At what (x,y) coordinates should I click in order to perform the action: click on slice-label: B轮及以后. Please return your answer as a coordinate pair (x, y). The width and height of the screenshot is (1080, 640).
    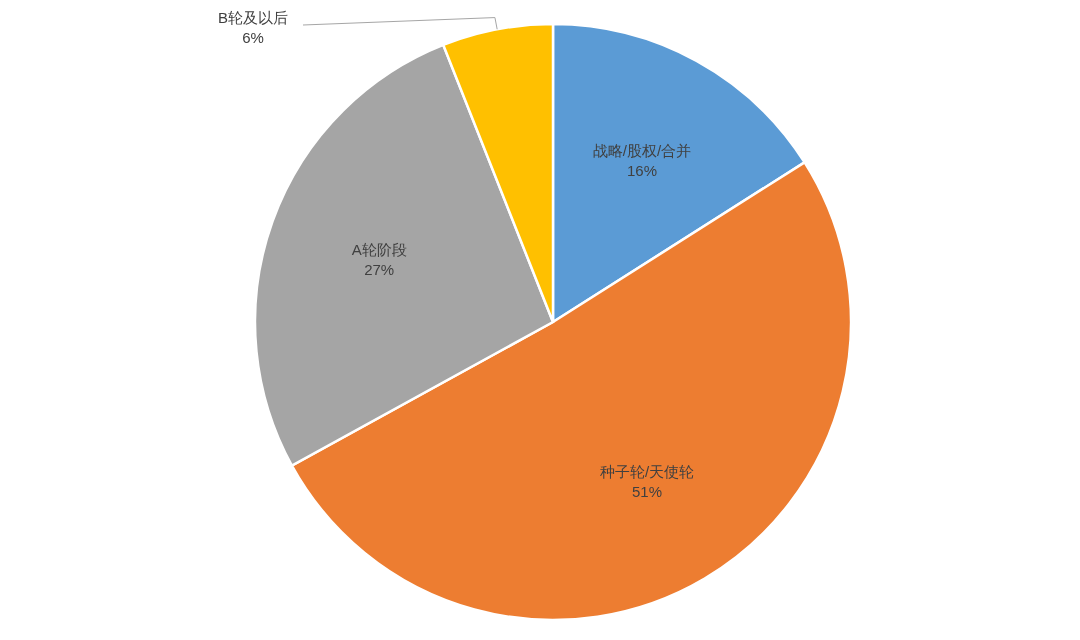
    Looking at the image, I should click on (253, 17).